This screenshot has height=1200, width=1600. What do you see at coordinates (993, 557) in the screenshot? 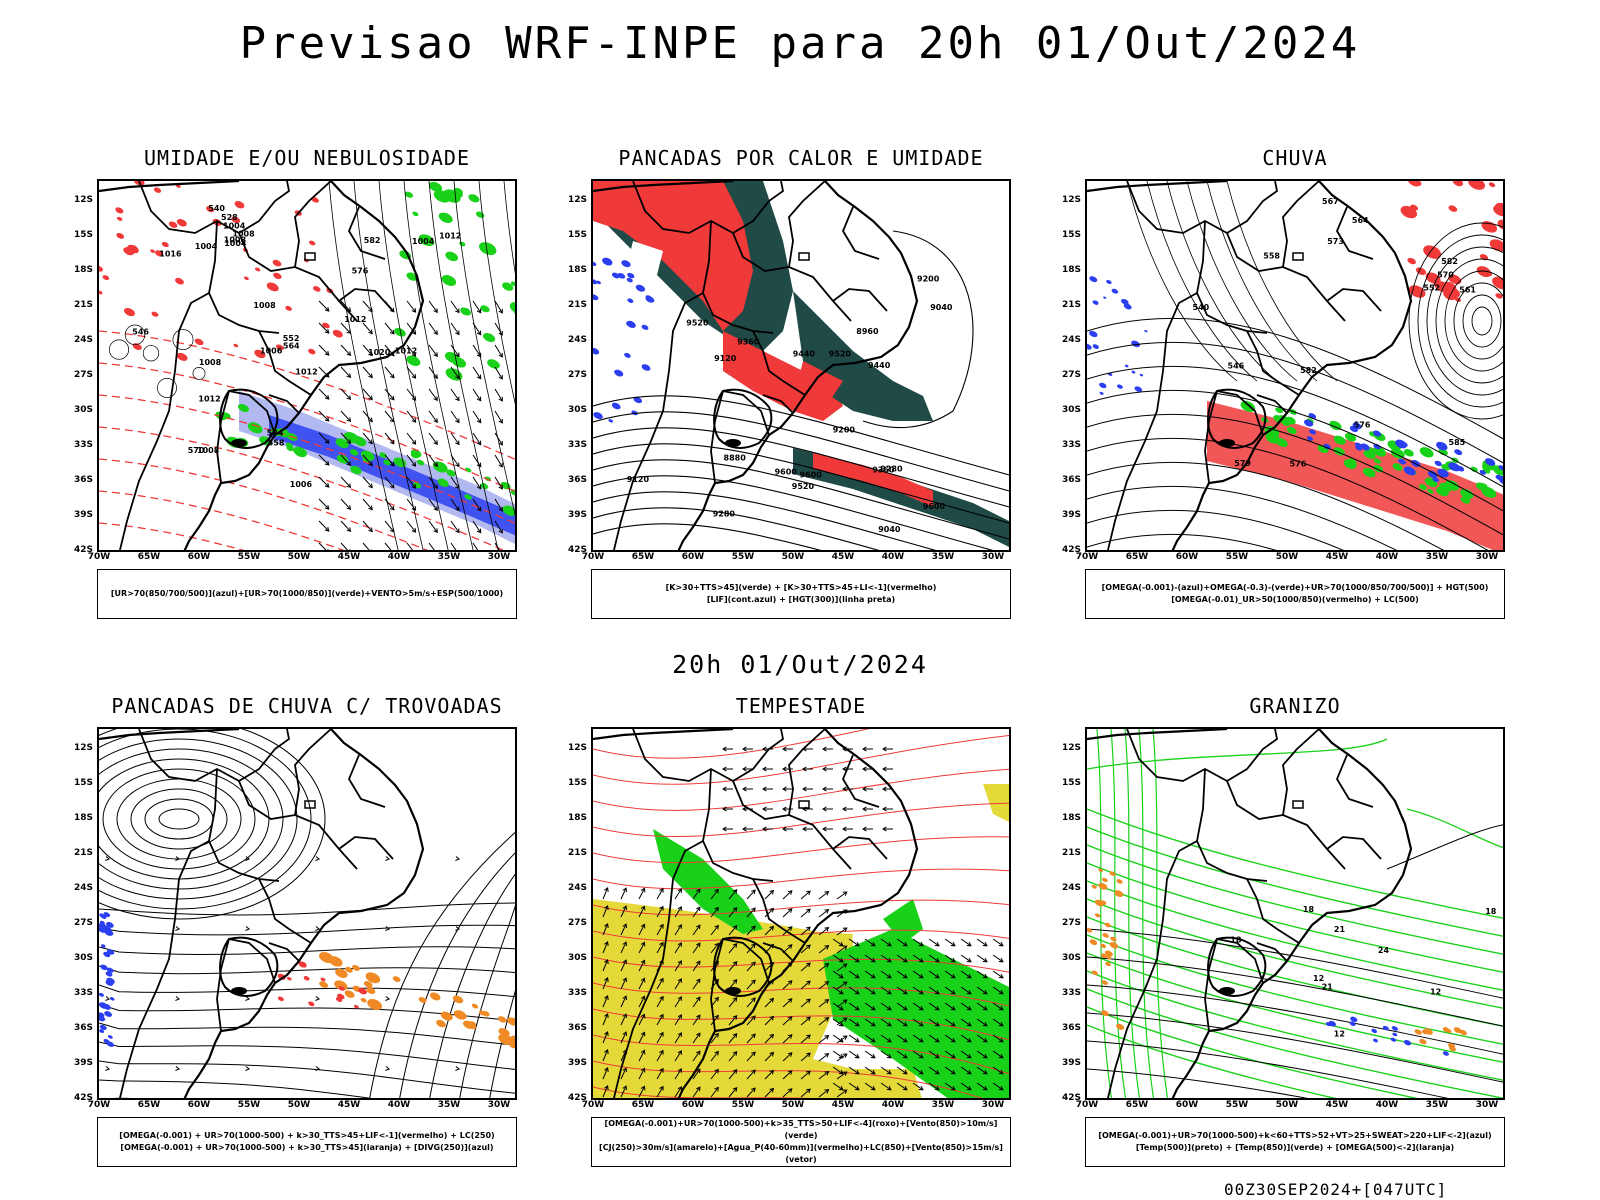
I see `lon-tick-label: 30W` at bounding box center [993, 557].